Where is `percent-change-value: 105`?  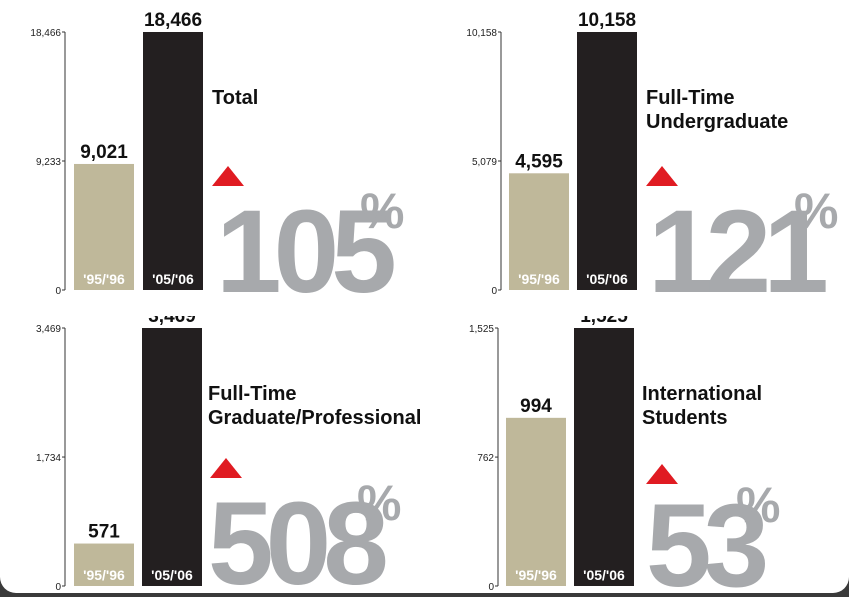
percent-change-value: 105 is located at coordinates (305, 242).